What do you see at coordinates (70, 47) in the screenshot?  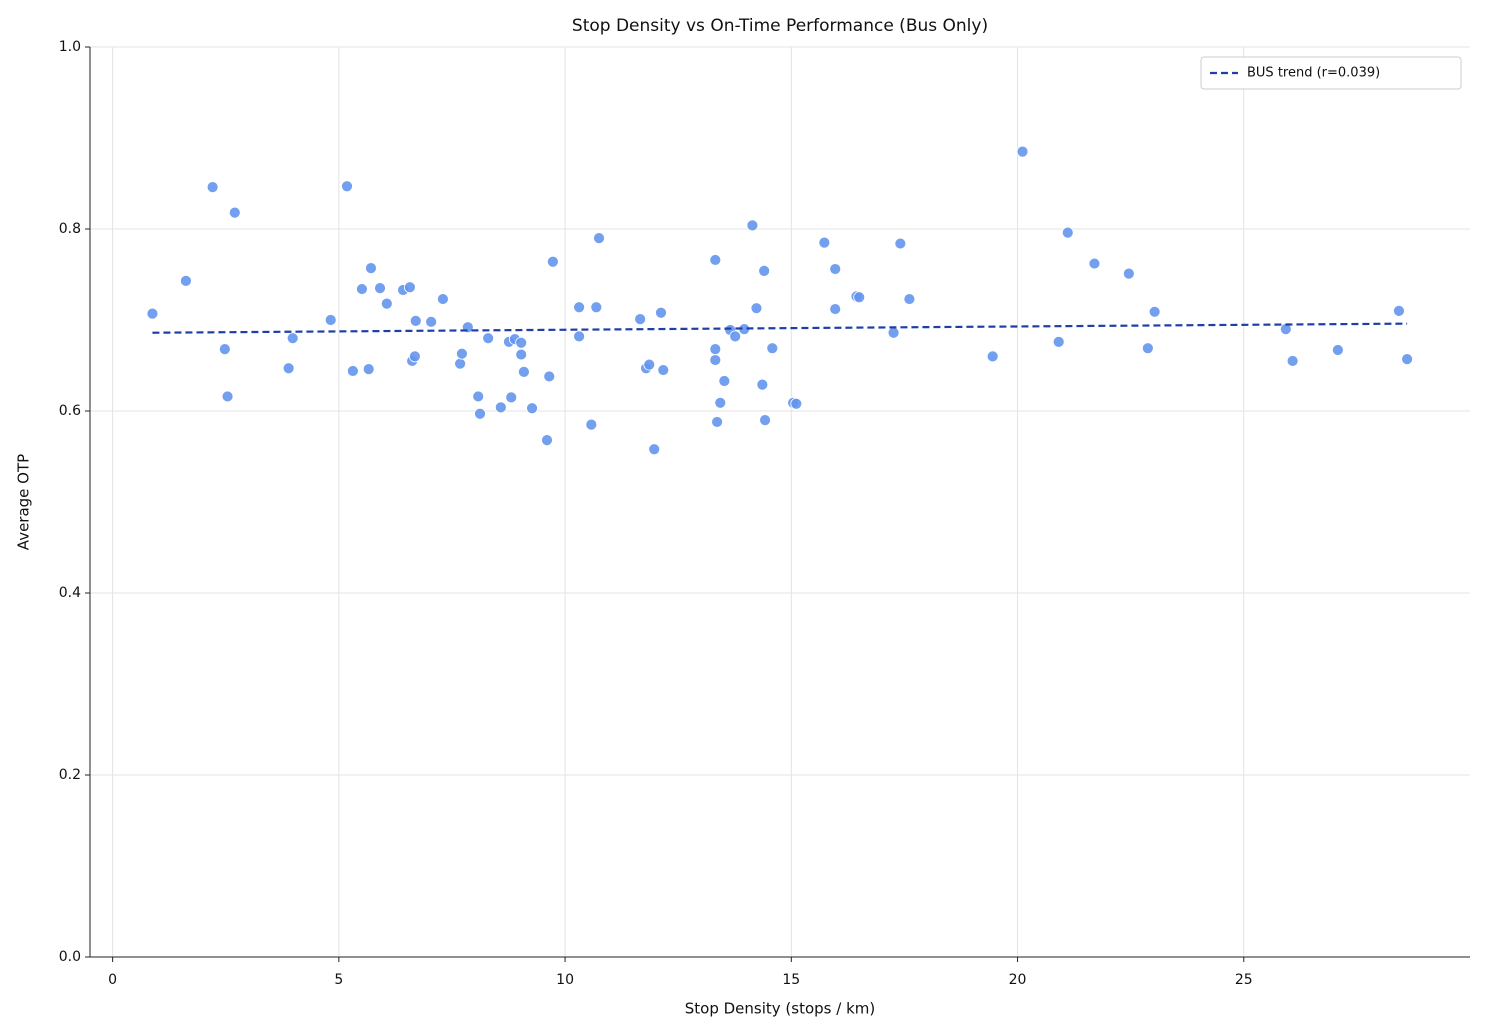 I see `y-tick-label: 1.0` at bounding box center [70, 47].